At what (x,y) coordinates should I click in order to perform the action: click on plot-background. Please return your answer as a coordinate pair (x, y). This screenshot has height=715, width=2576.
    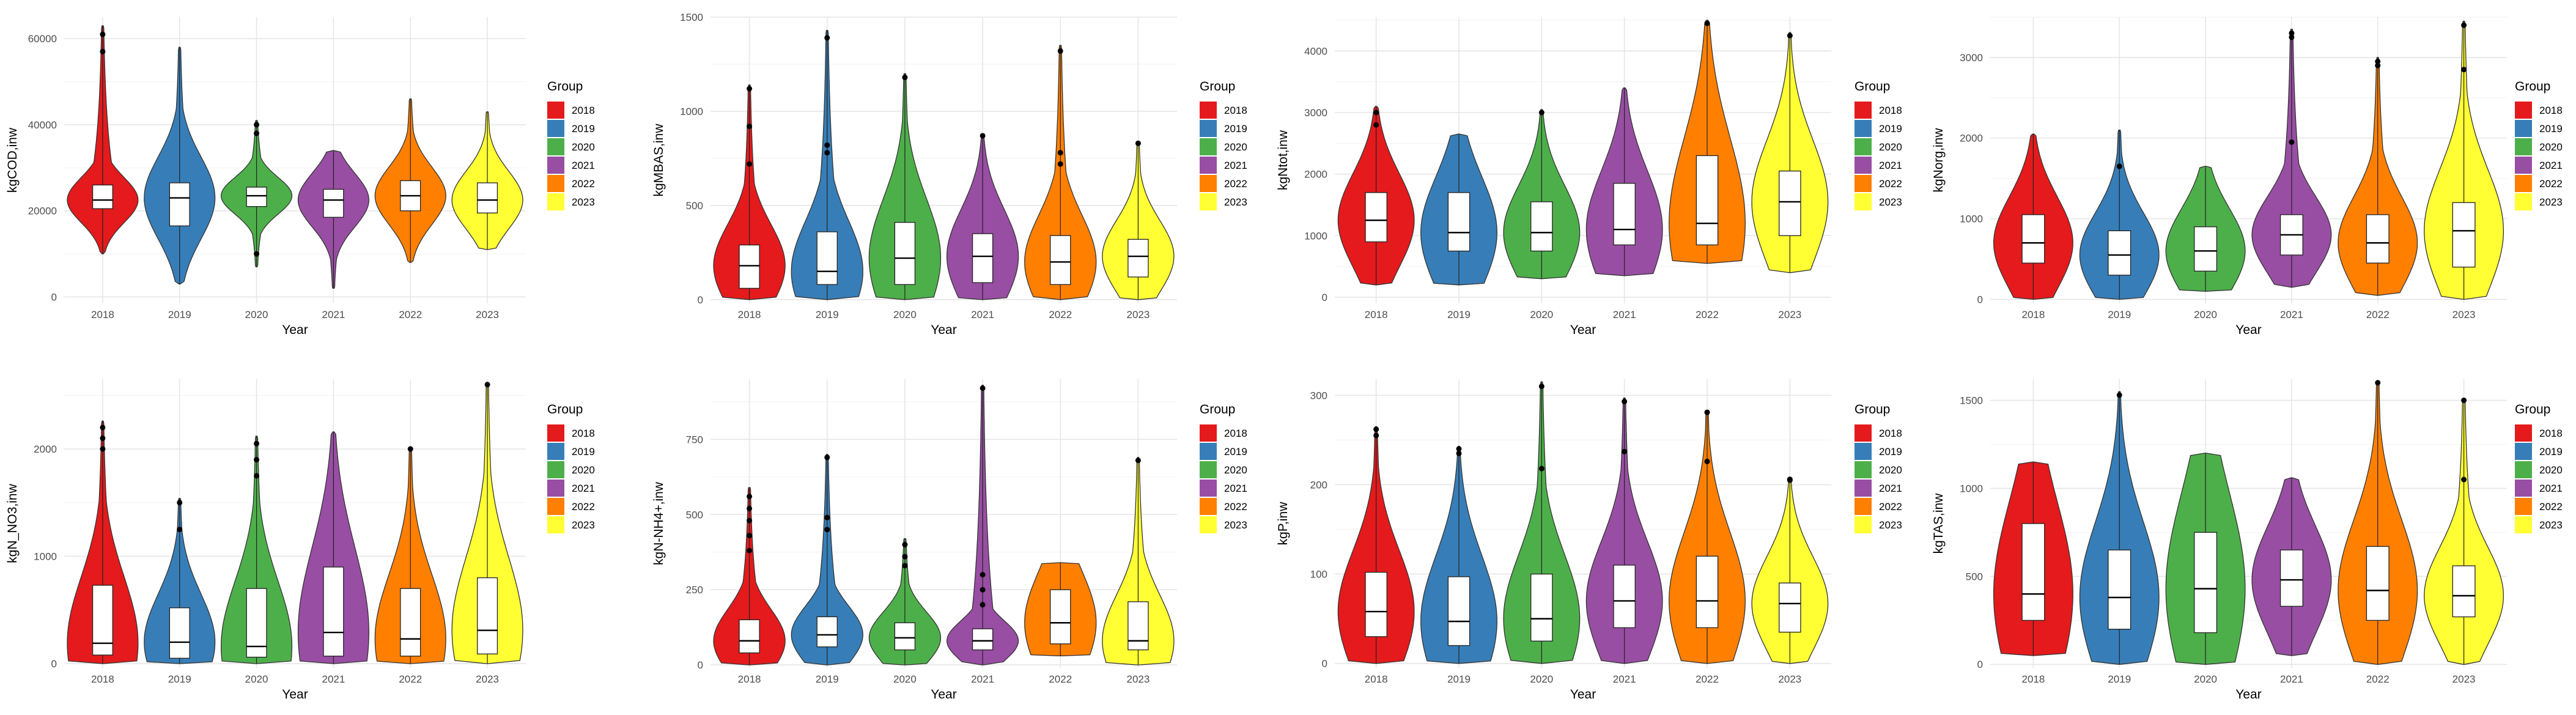
    Looking at the image, I should click on (295, 160).